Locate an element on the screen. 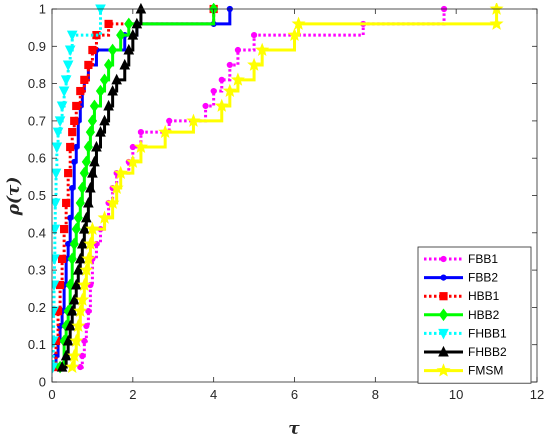 Image resolution: width=550 pixels, height=443 pixels. legend-entry-fhbb2: FHBB2 is located at coordinates (465, 352).